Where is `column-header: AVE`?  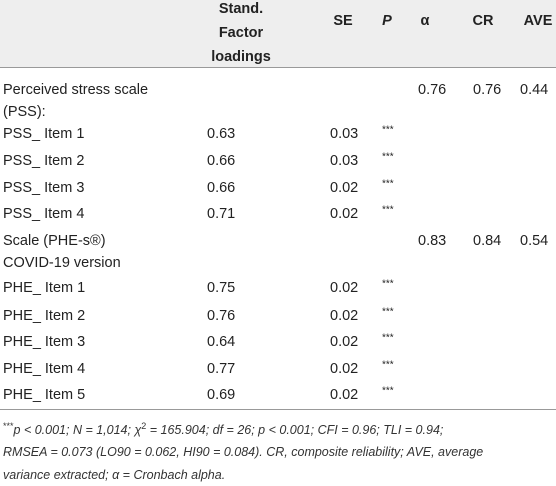 column-header: AVE is located at coordinates (538, 21).